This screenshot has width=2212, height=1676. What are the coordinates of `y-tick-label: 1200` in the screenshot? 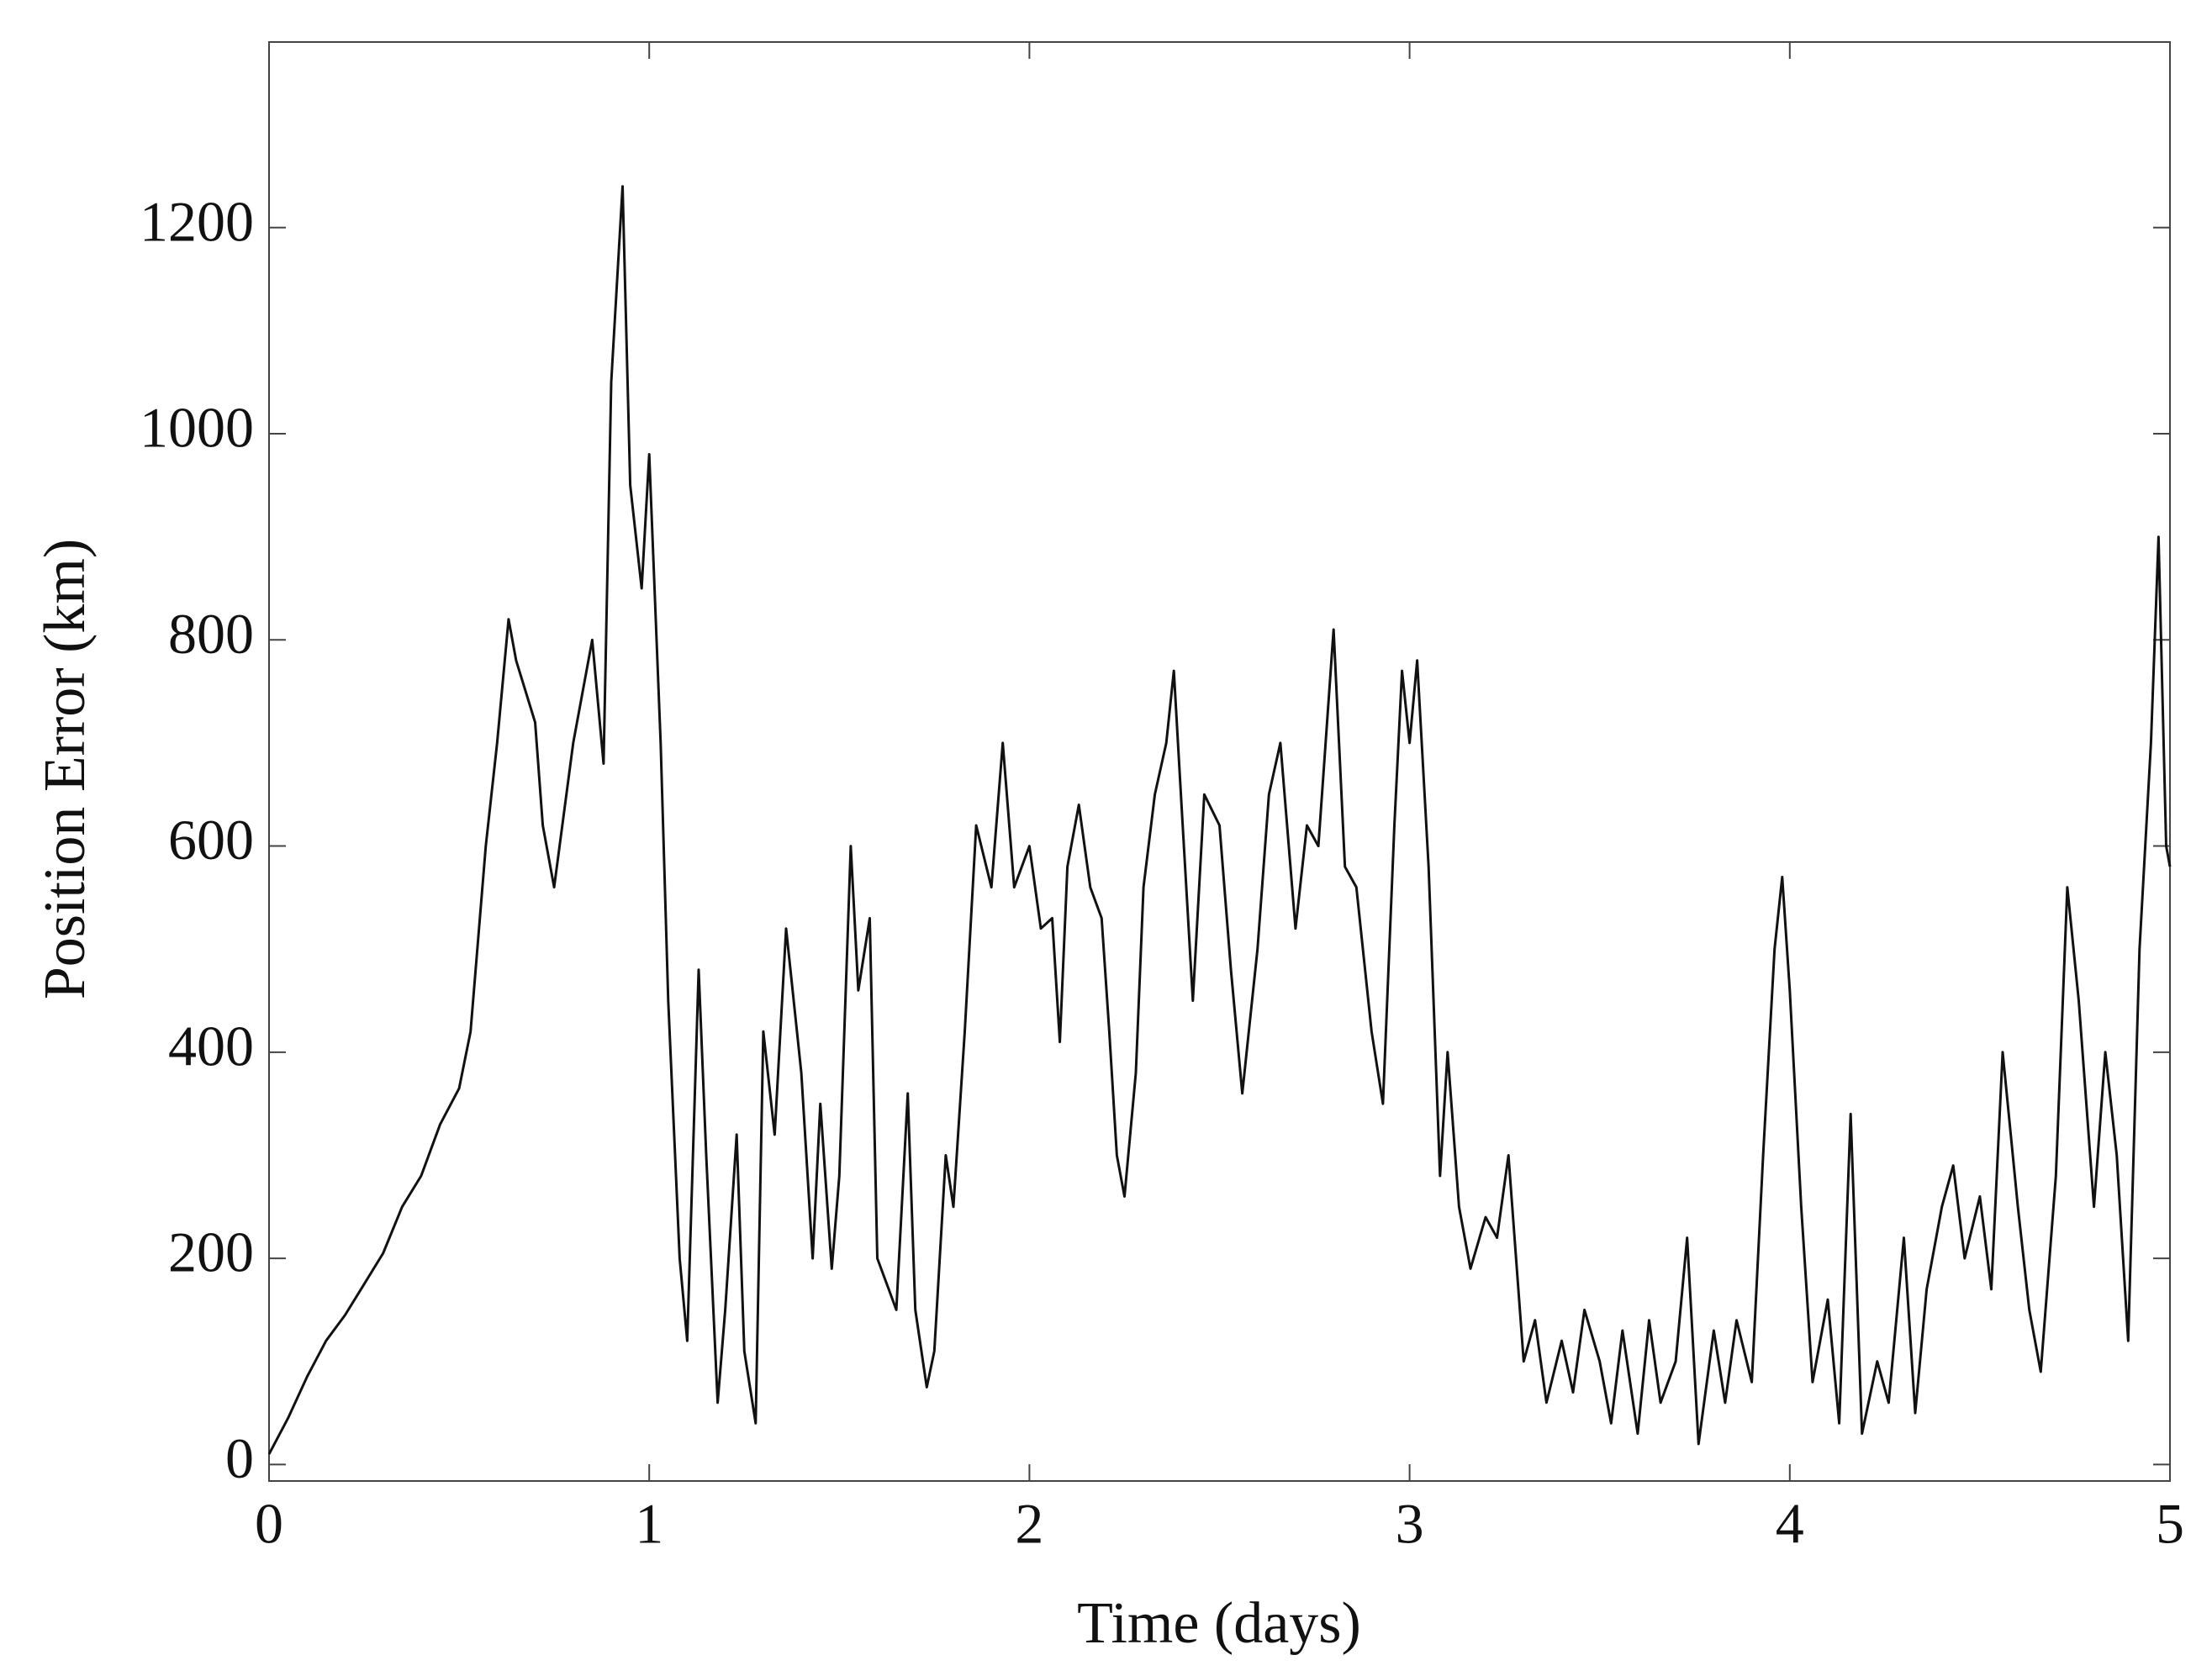 It's located at (197, 221).